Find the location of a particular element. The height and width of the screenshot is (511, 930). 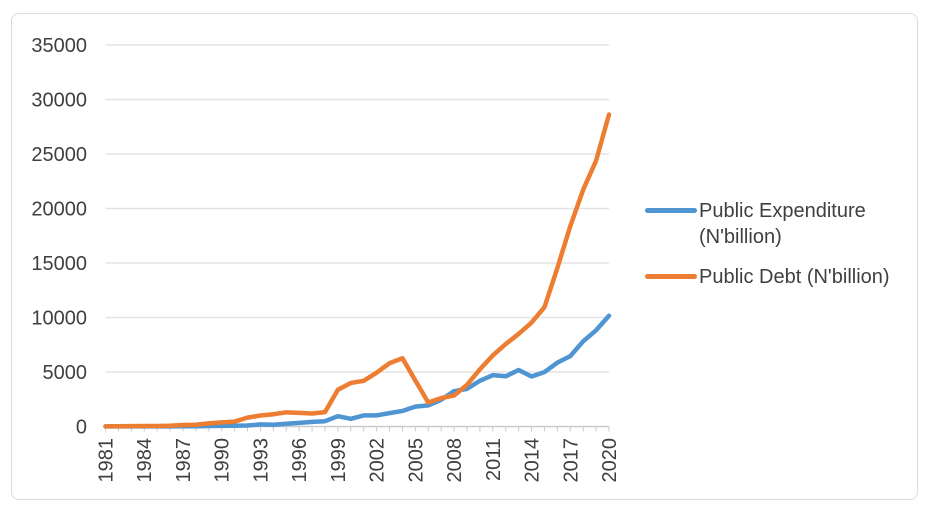

x-axis-label: 1987 is located at coordinates (184, 460).